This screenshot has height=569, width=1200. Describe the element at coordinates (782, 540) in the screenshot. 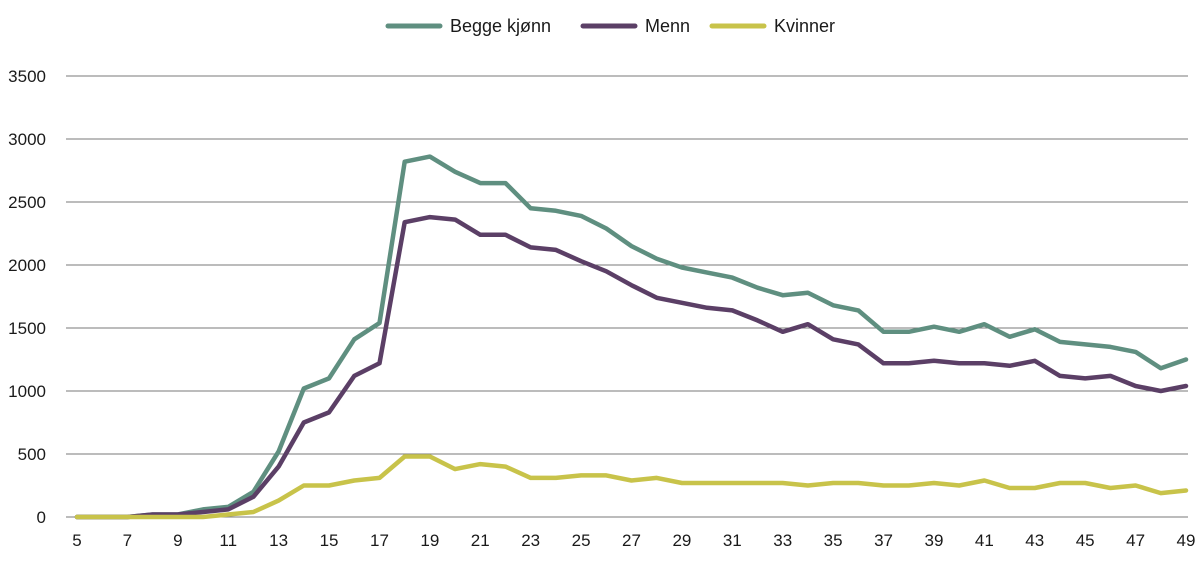

I see `x-tick-label: 33` at that location.